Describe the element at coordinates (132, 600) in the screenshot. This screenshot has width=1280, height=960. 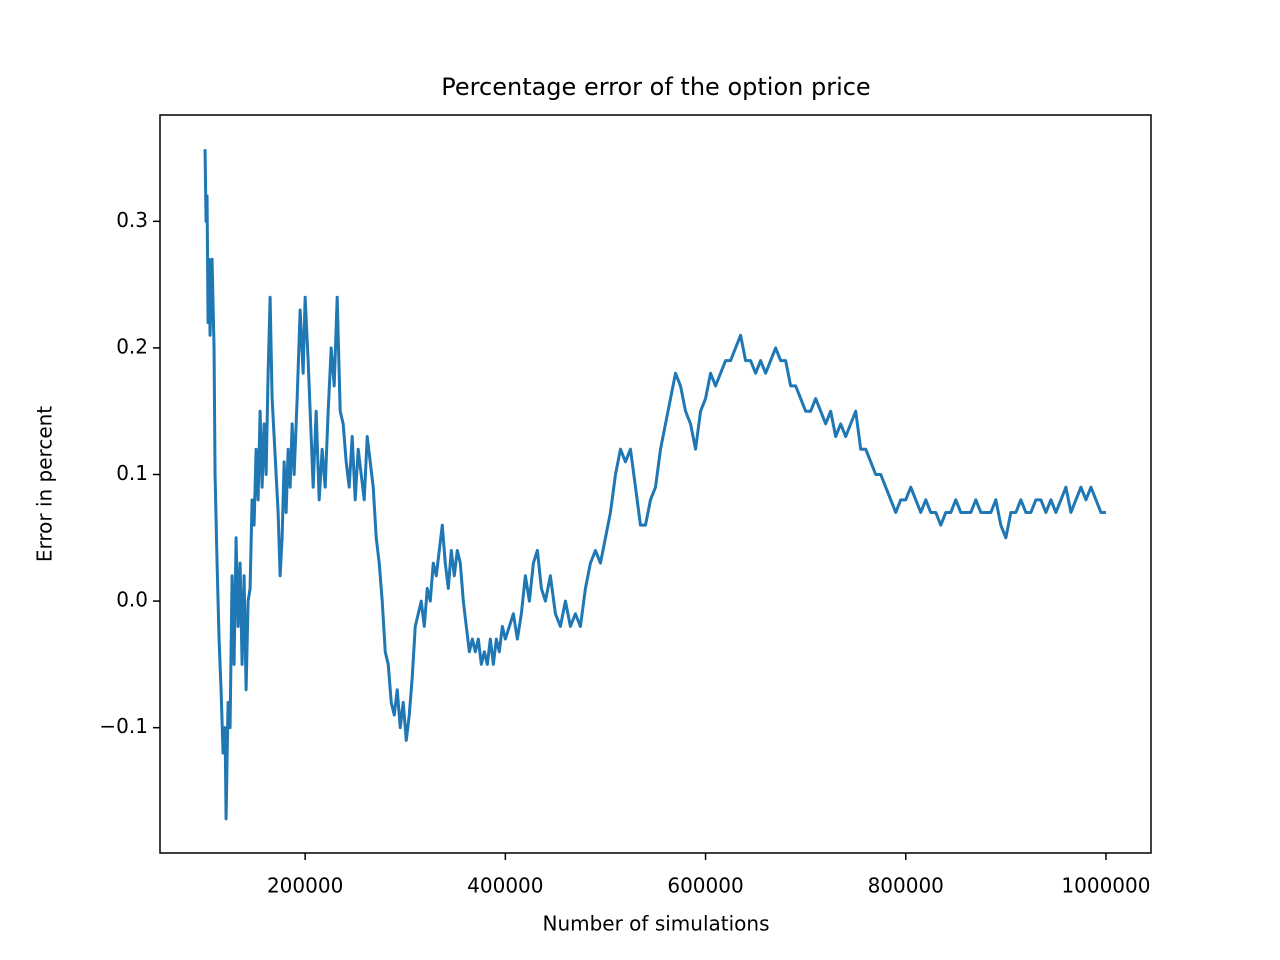
I see `y-tick-label: 0.0` at that location.